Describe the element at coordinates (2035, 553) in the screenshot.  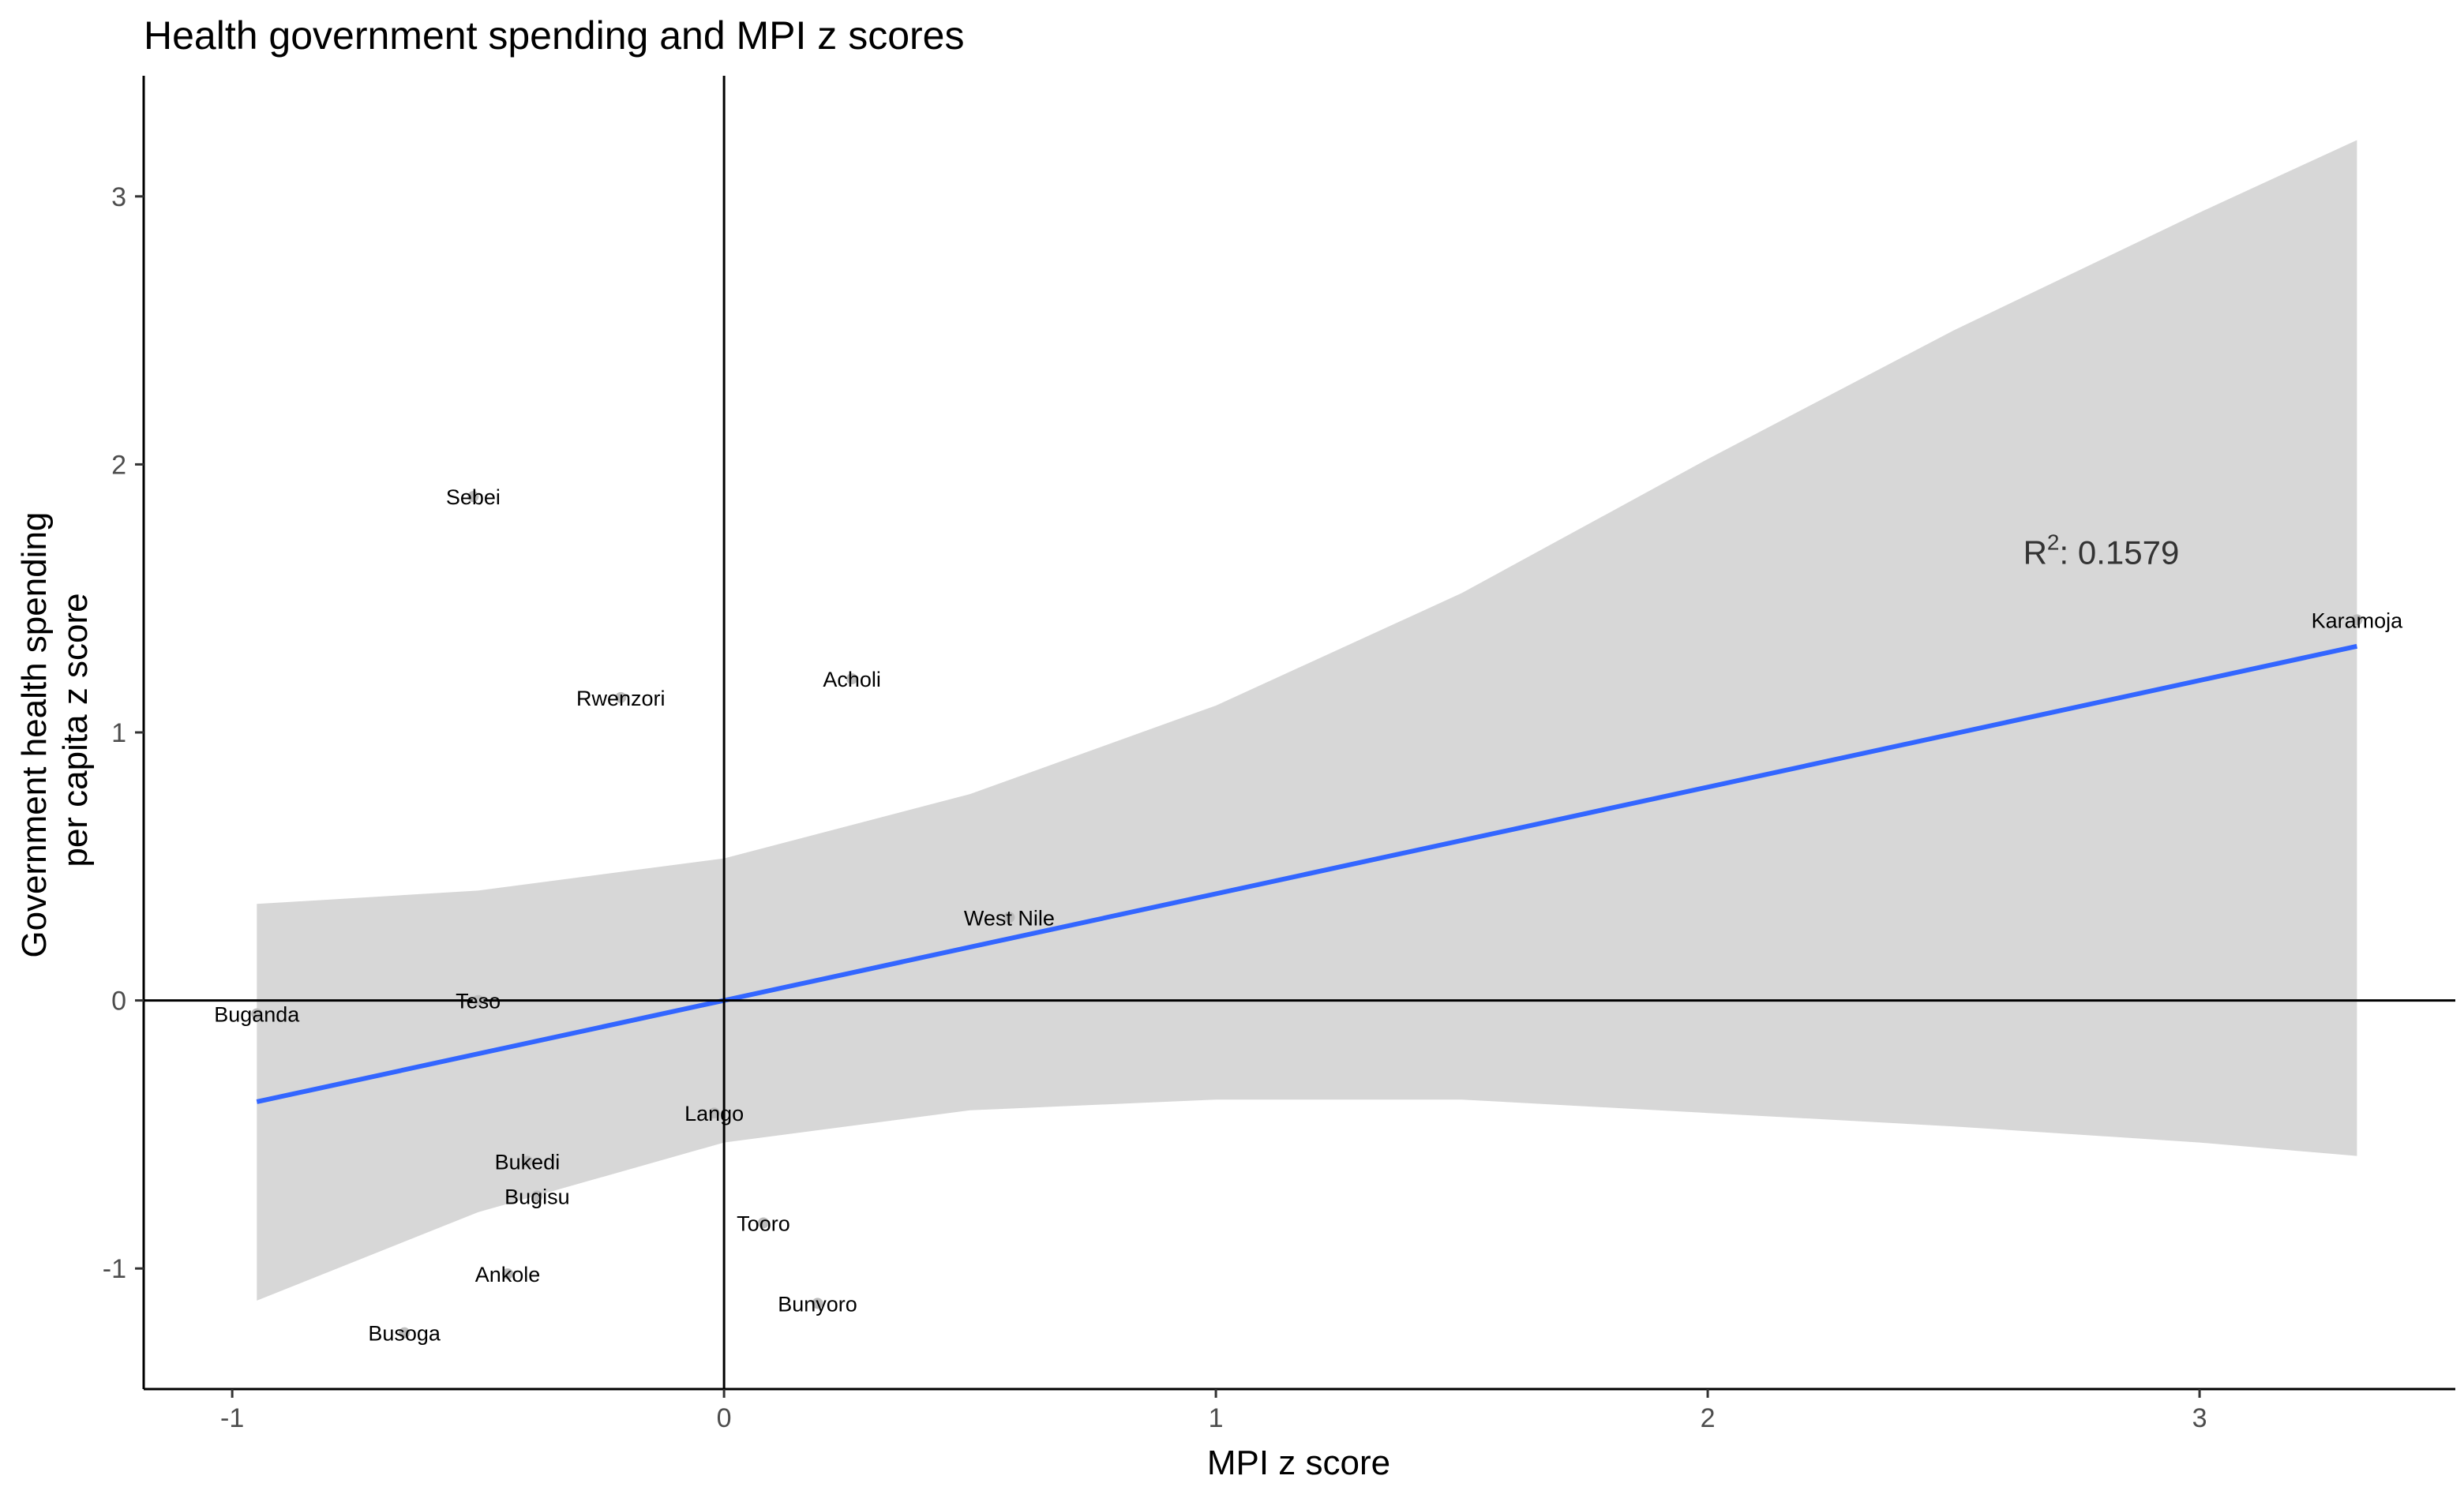
I see `r-squared-base: R` at that location.